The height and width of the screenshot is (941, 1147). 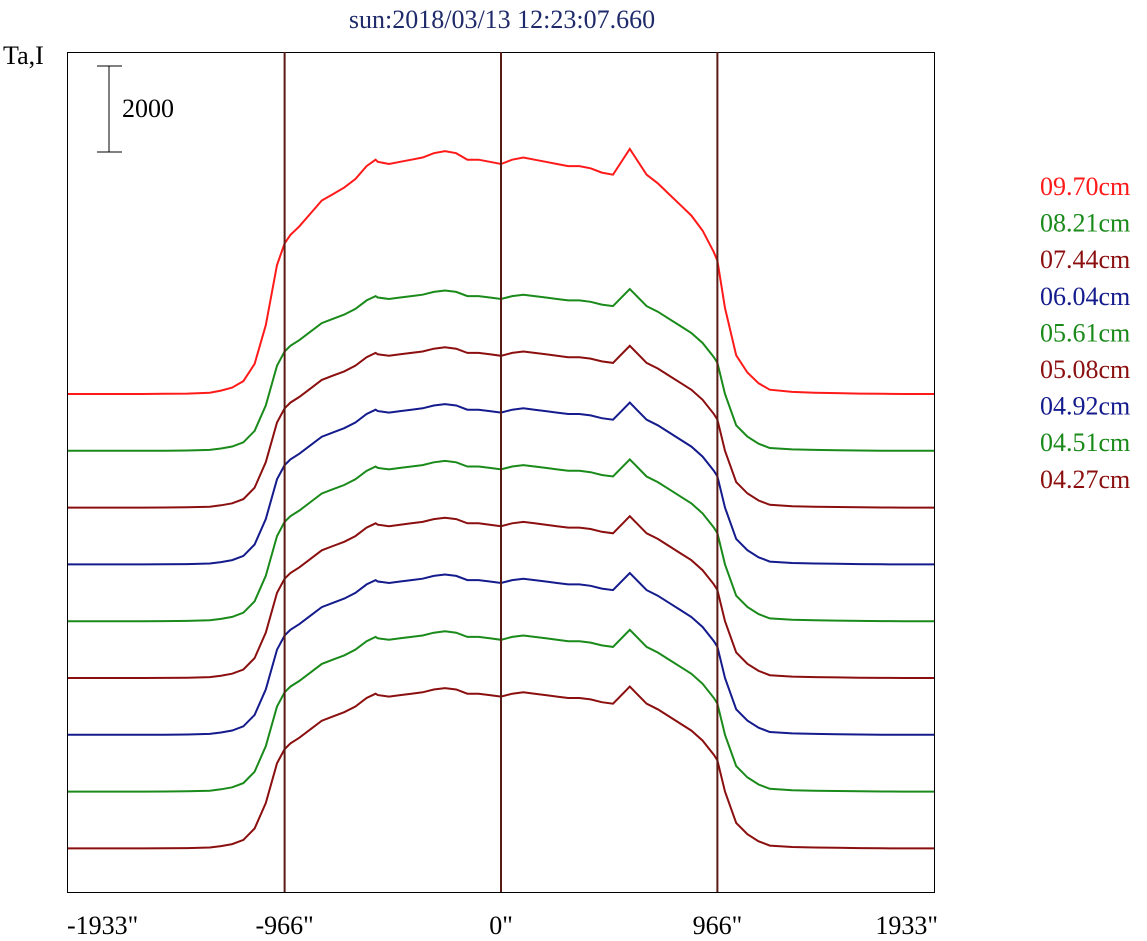 I want to click on legend-item: 06.04cm, so click(x=1085, y=296).